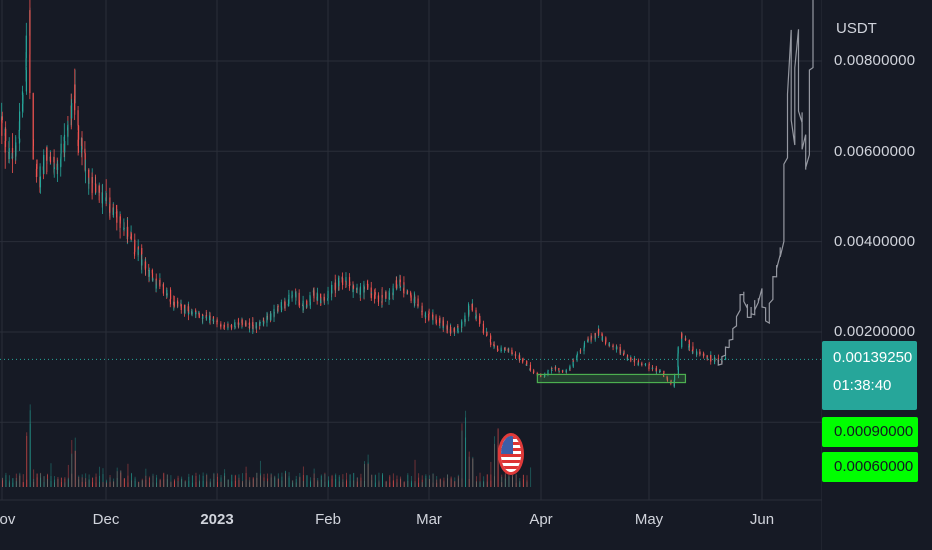  What do you see at coordinates (874, 431) in the screenshot?
I see `alert-level-value: 0.00090000` at bounding box center [874, 431].